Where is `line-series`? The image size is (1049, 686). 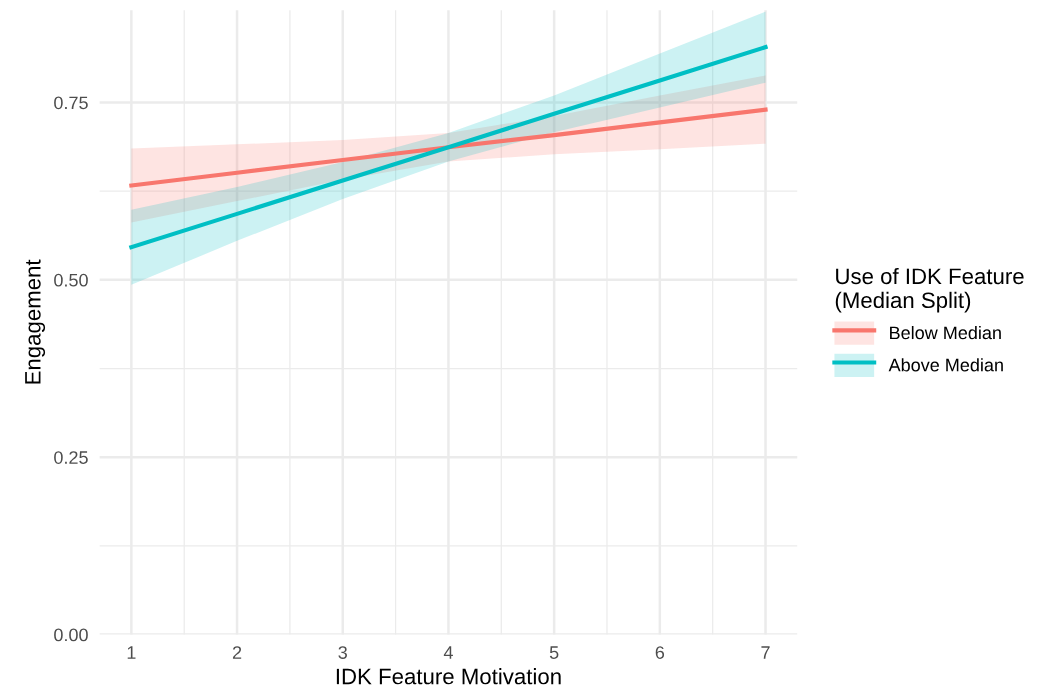
line-series is located at coordinates (448, 147).